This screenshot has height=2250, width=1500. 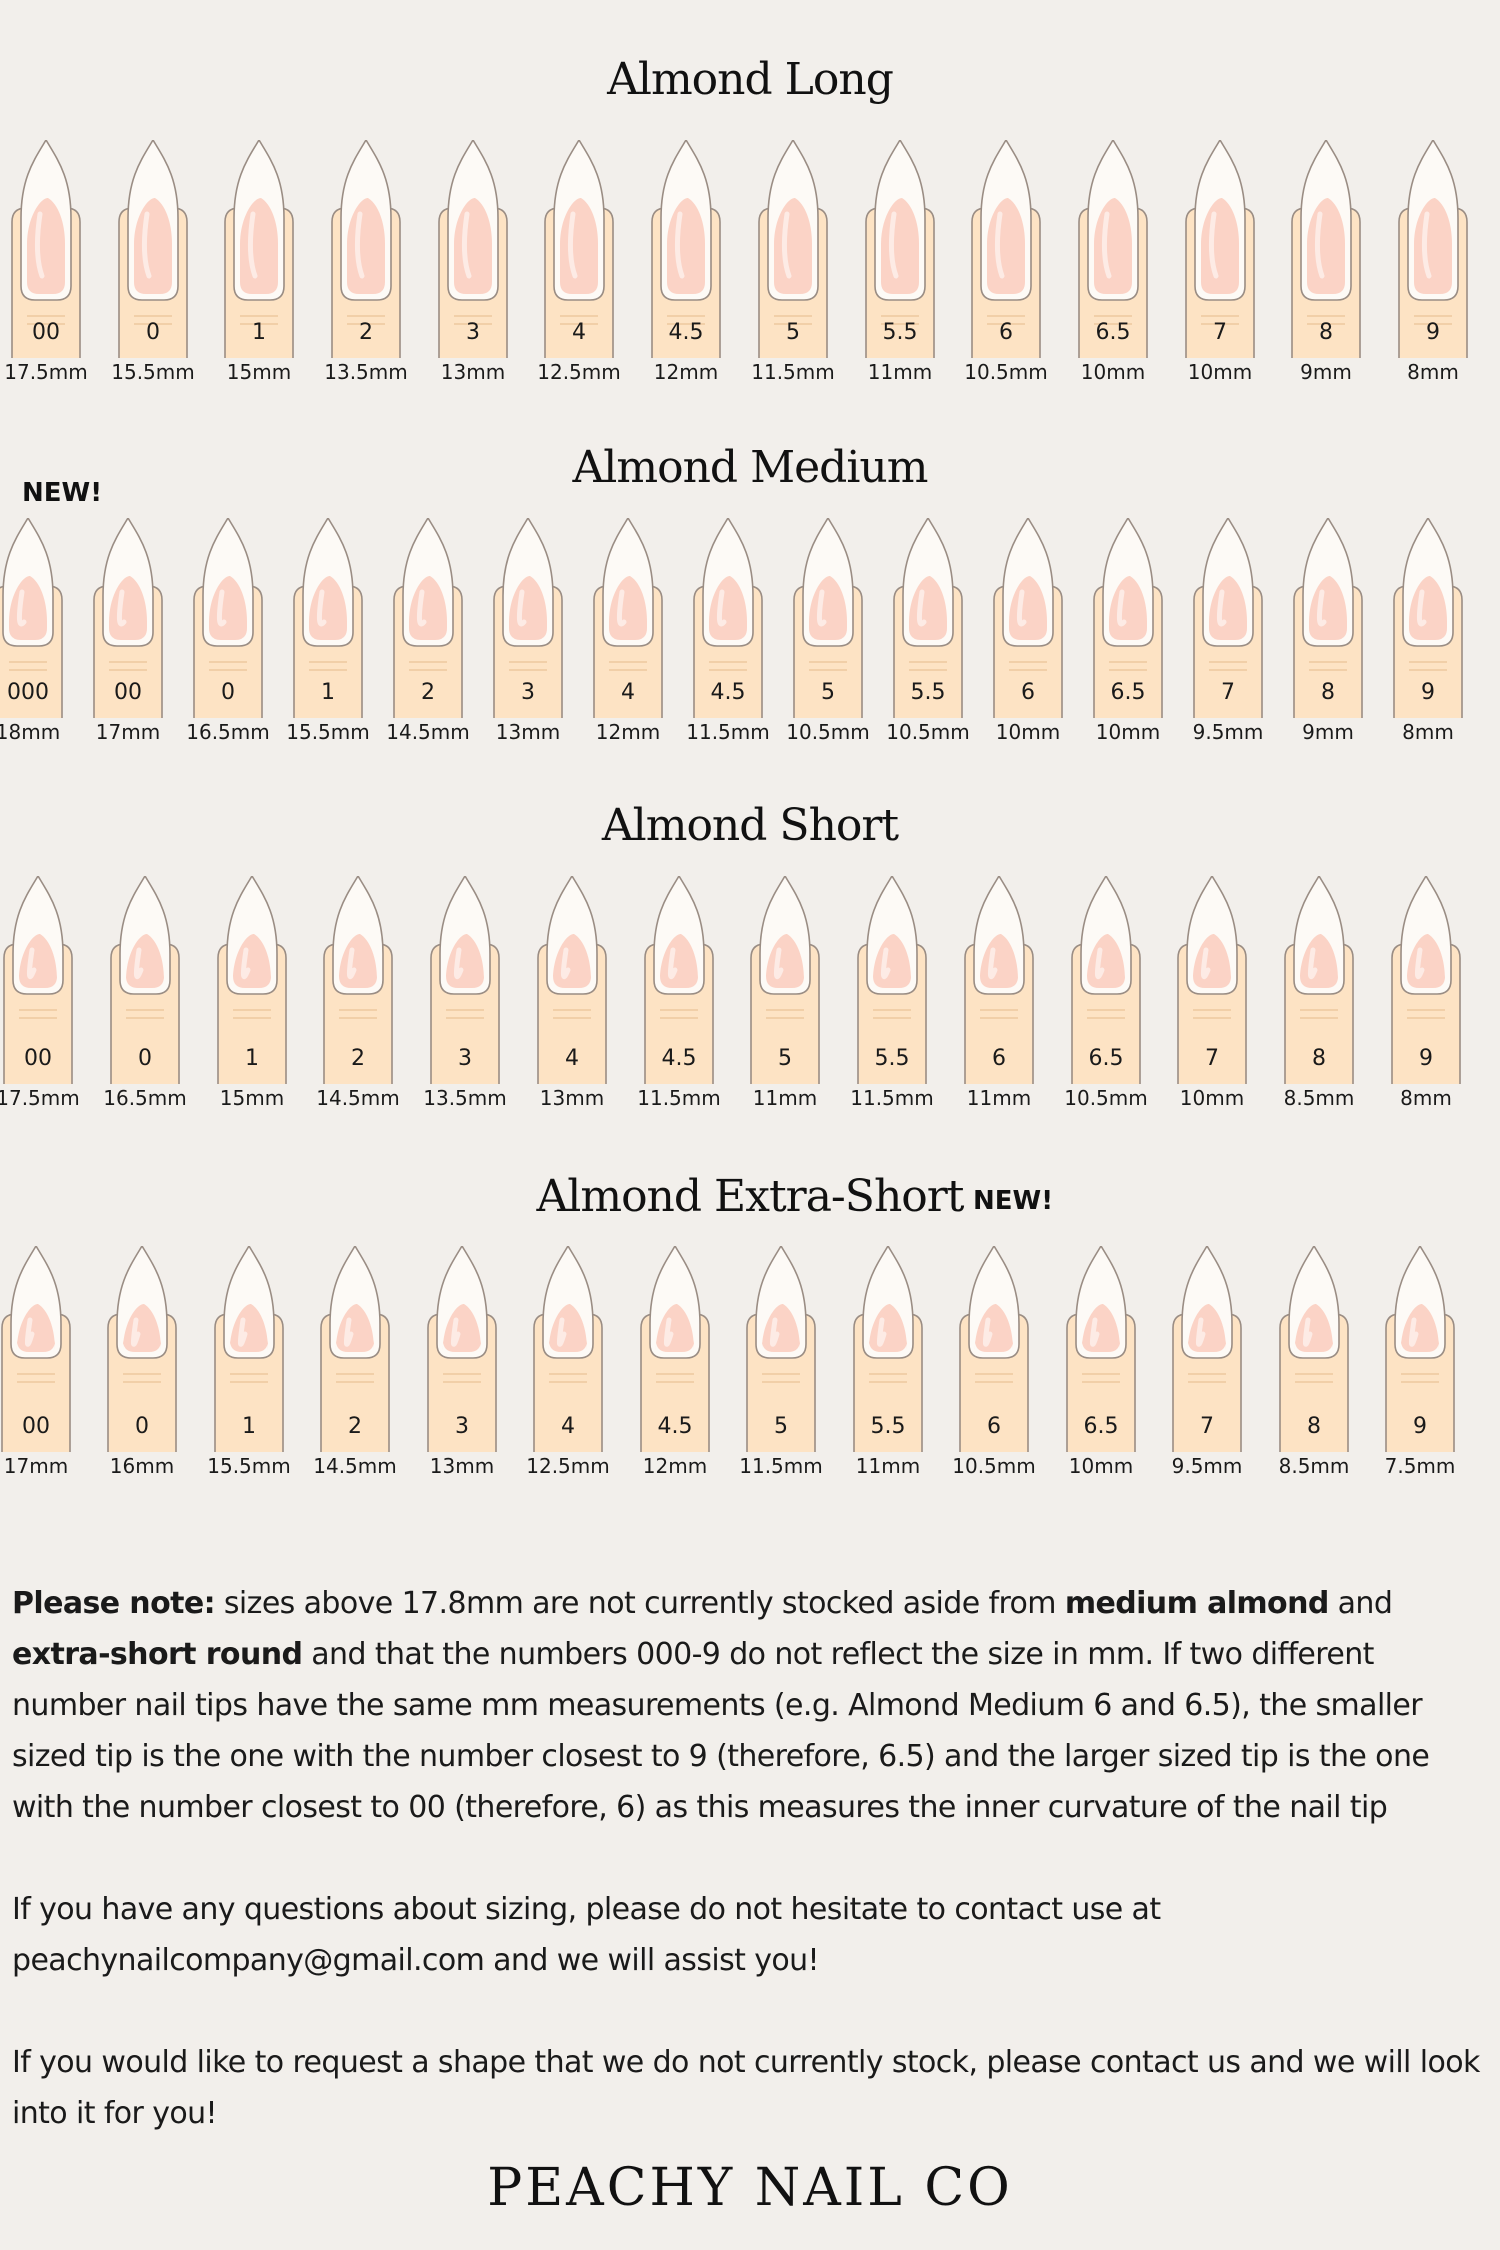 I want to click on nail-size-1: 1 15.5mm, so click(x=328, y=638).